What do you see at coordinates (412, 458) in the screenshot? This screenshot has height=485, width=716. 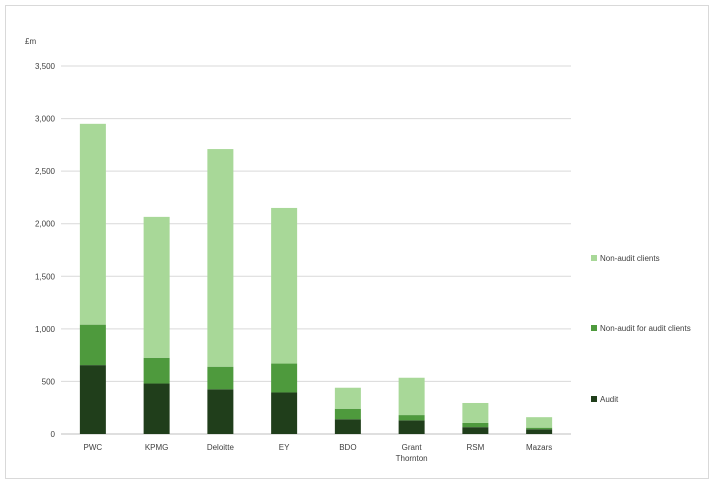 I see `x-tick-label: Thornton` at bounding box center [412, 458].